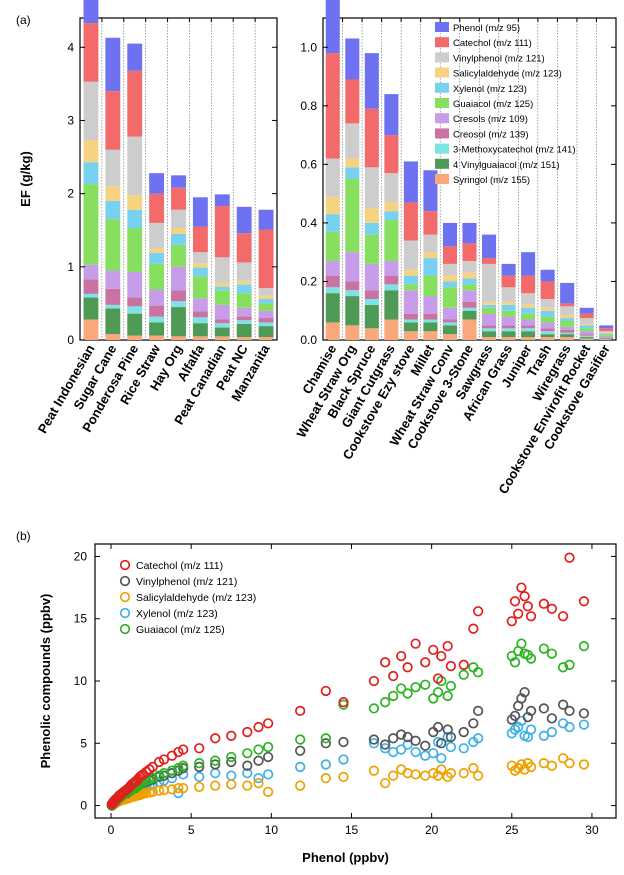 Image resolution: width=624 pixels, height=875 pixels. Describe the element at coordinates (308, 47) in the screenshot. I see `y-tick-label: 1.0` at that location.